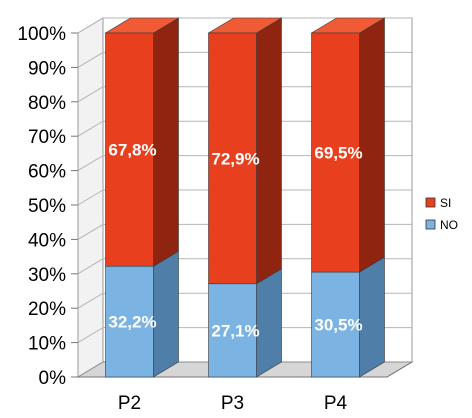 The height and width of the screenshot is (418, 472). I want to click on legend: SI NO, so click(441, 214).